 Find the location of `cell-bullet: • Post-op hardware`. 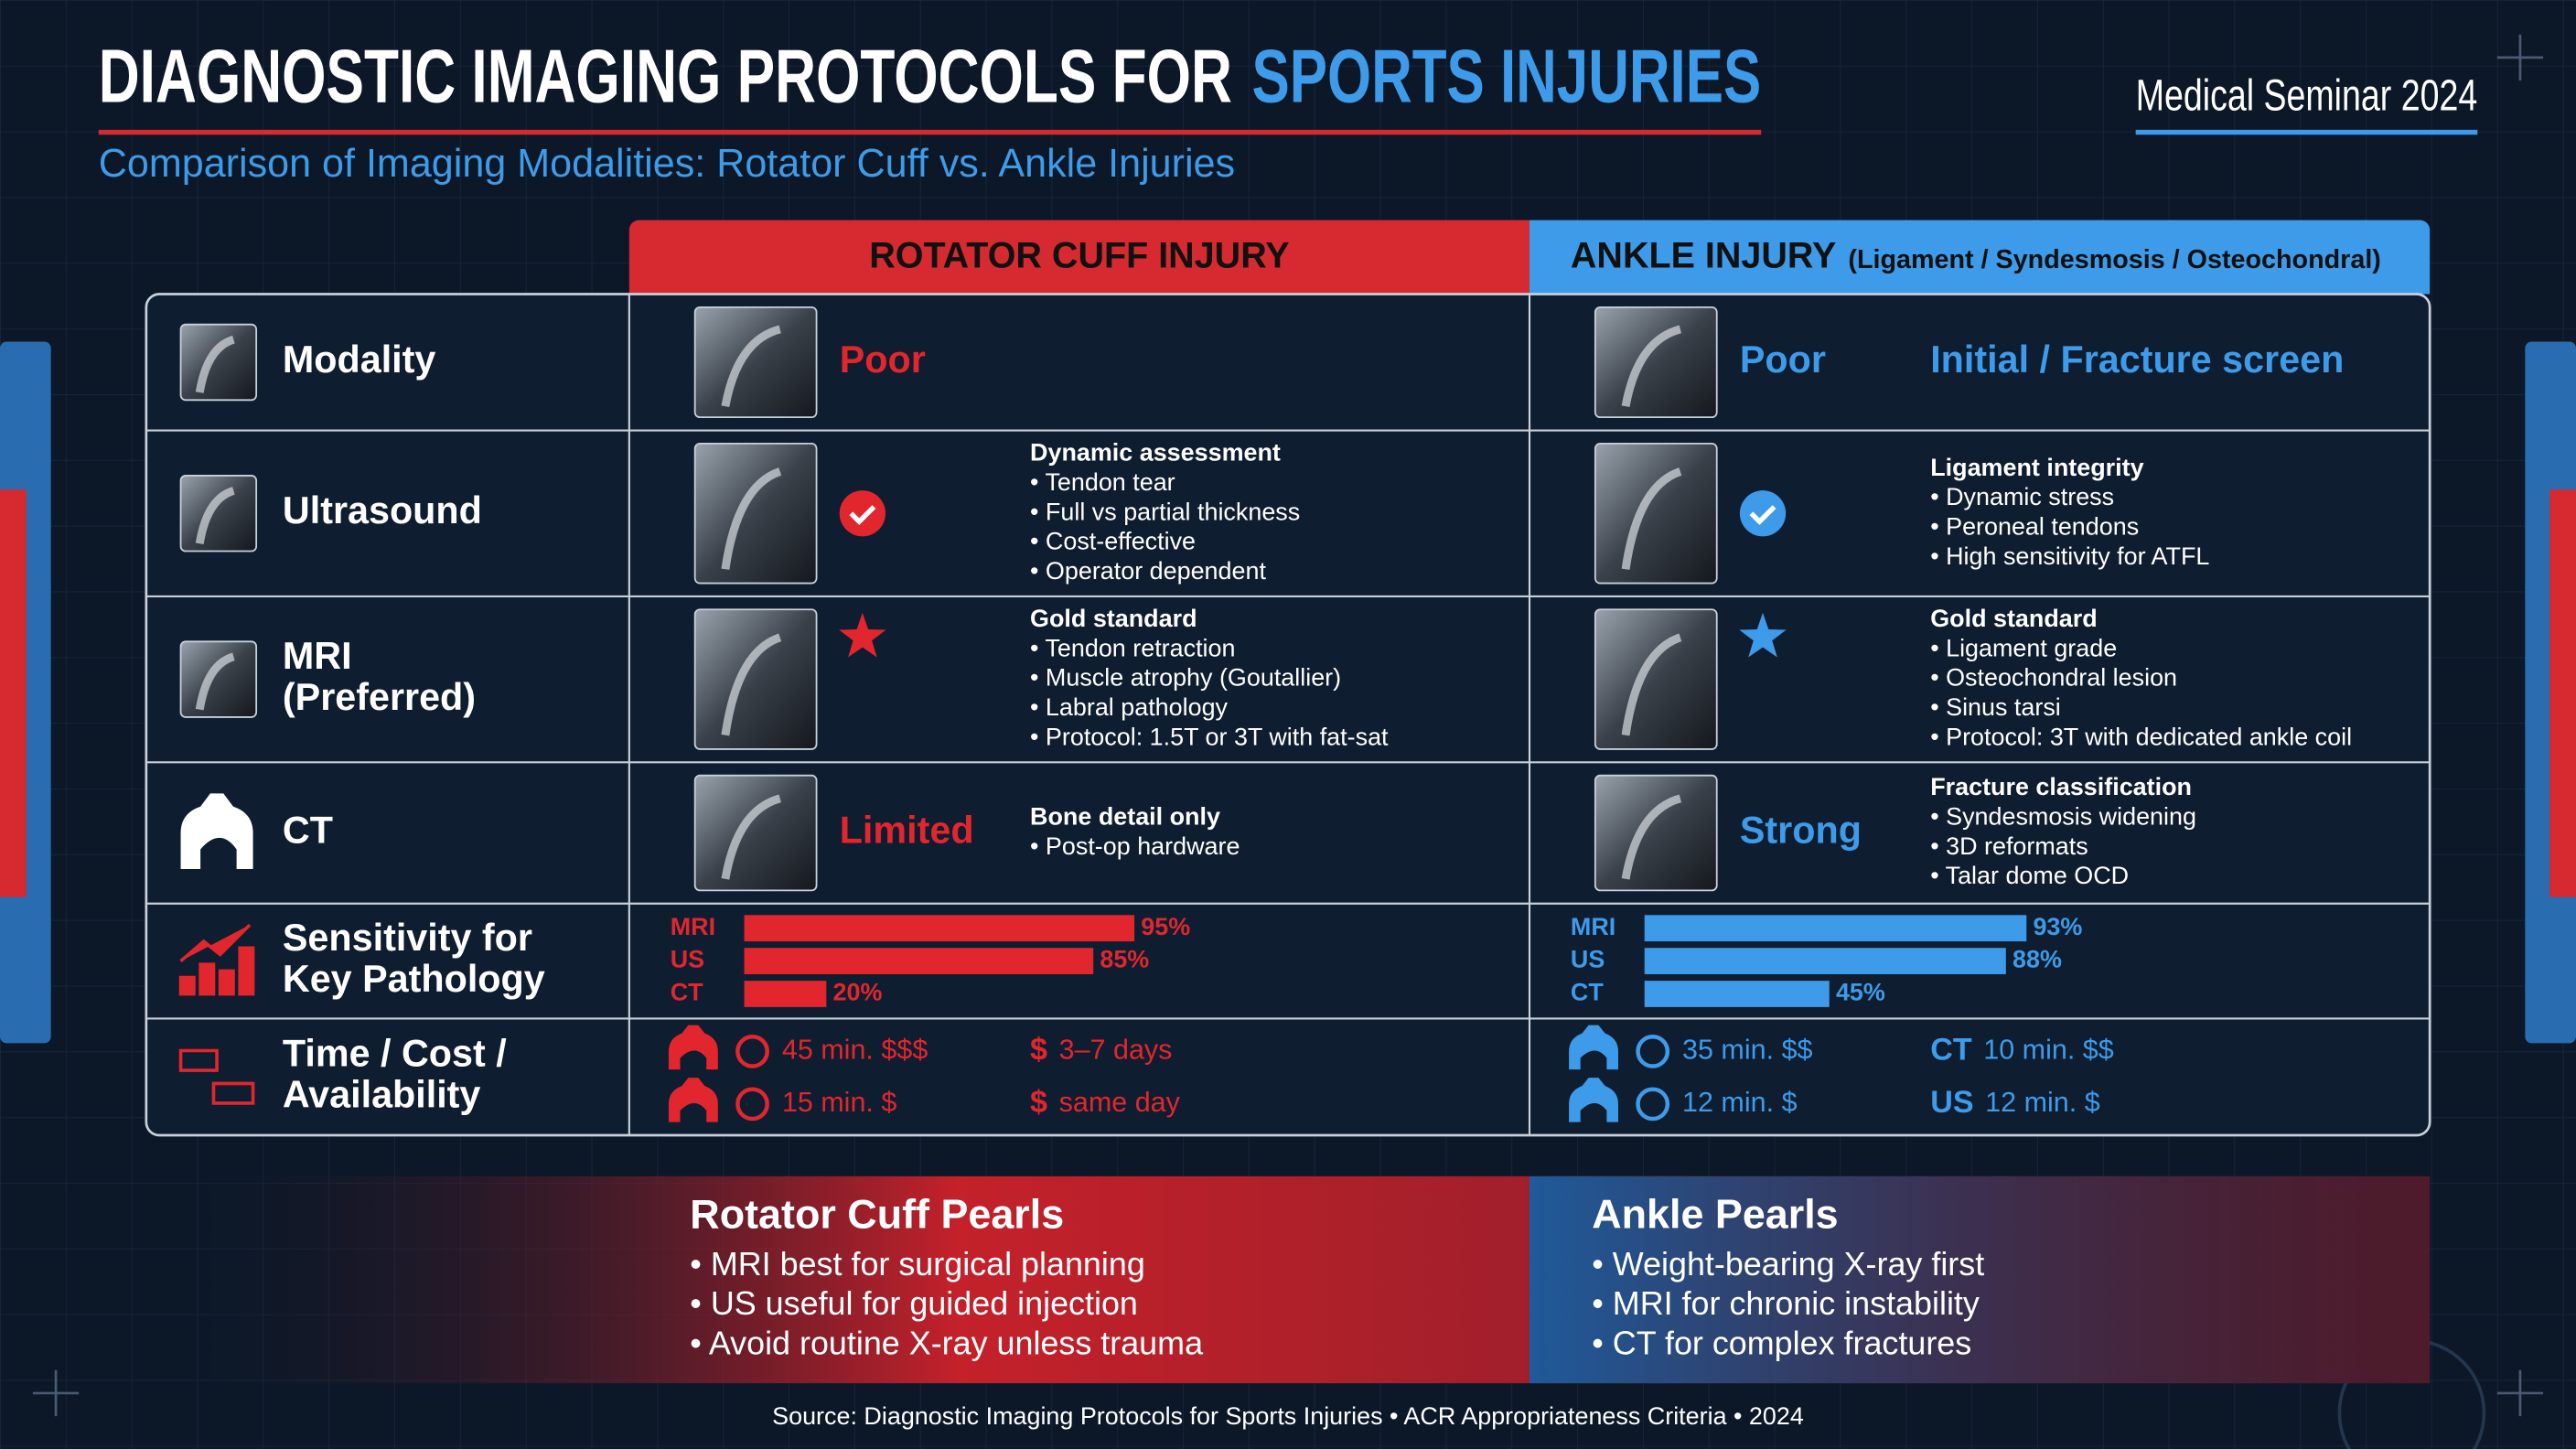

cell-bullet: • Post-op hardware is located at coordinates (1135, 846).